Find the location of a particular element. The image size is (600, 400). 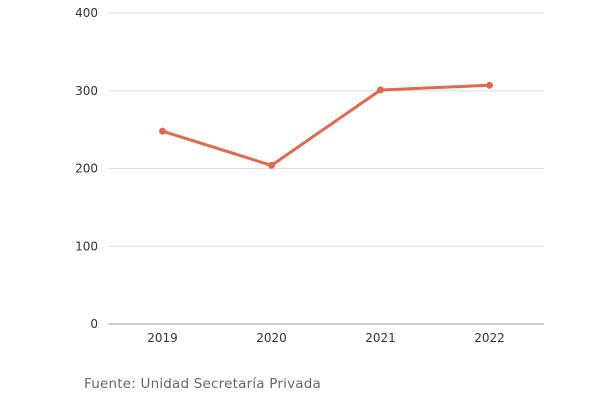

x-axis-tick-labels: 2019 2020 2021 2022 is located at coordinates (326, 338).